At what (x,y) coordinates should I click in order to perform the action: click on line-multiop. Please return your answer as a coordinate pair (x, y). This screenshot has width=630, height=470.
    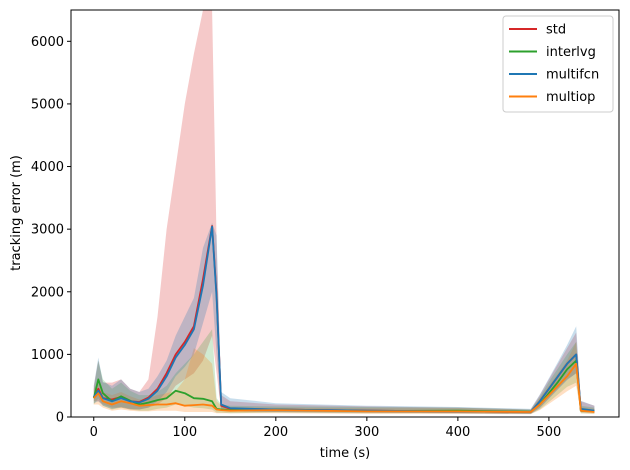
    Looking at the image, I should click on (344, 387).